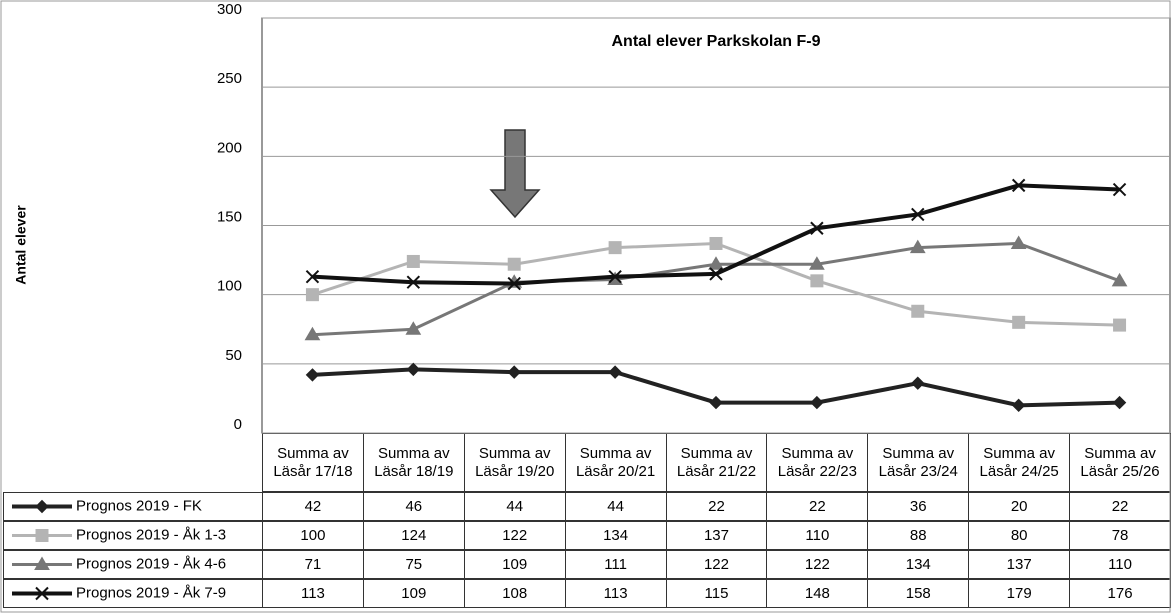 The width and height of the screenshot is (1171, 613). I want to click on y-tick-label: 150, so click(229, 216).